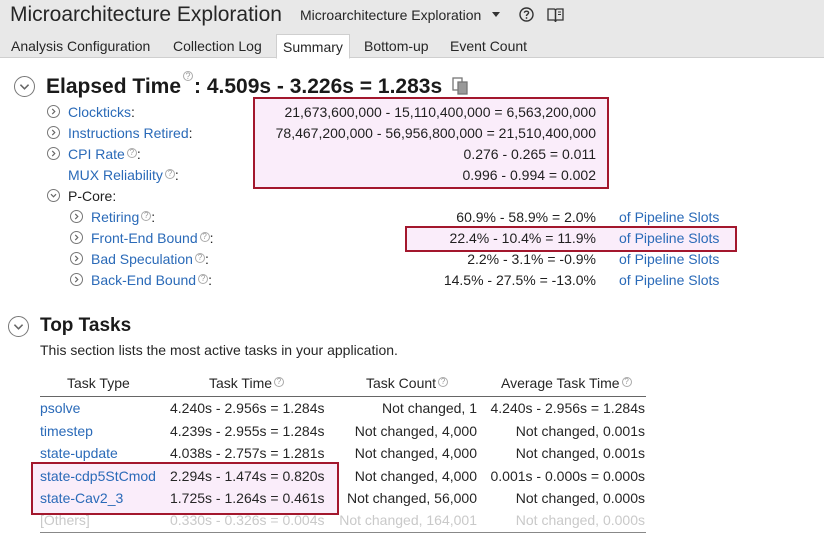  Describe the element at coordinates (669, 259) in the screenshot. I see `bad-speculation-unit: of Pipeline Slots` at that location.